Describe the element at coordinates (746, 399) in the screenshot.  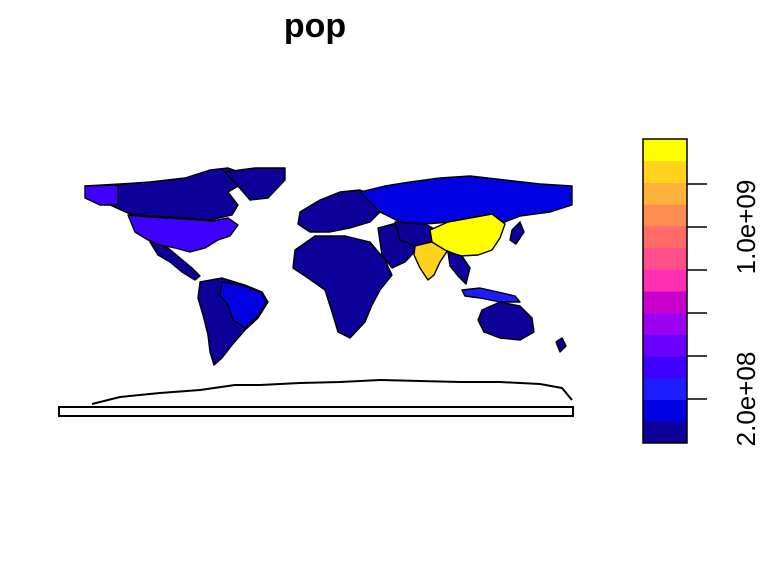
I see `legend-tick-label-low: 2.0e+08` at that location.